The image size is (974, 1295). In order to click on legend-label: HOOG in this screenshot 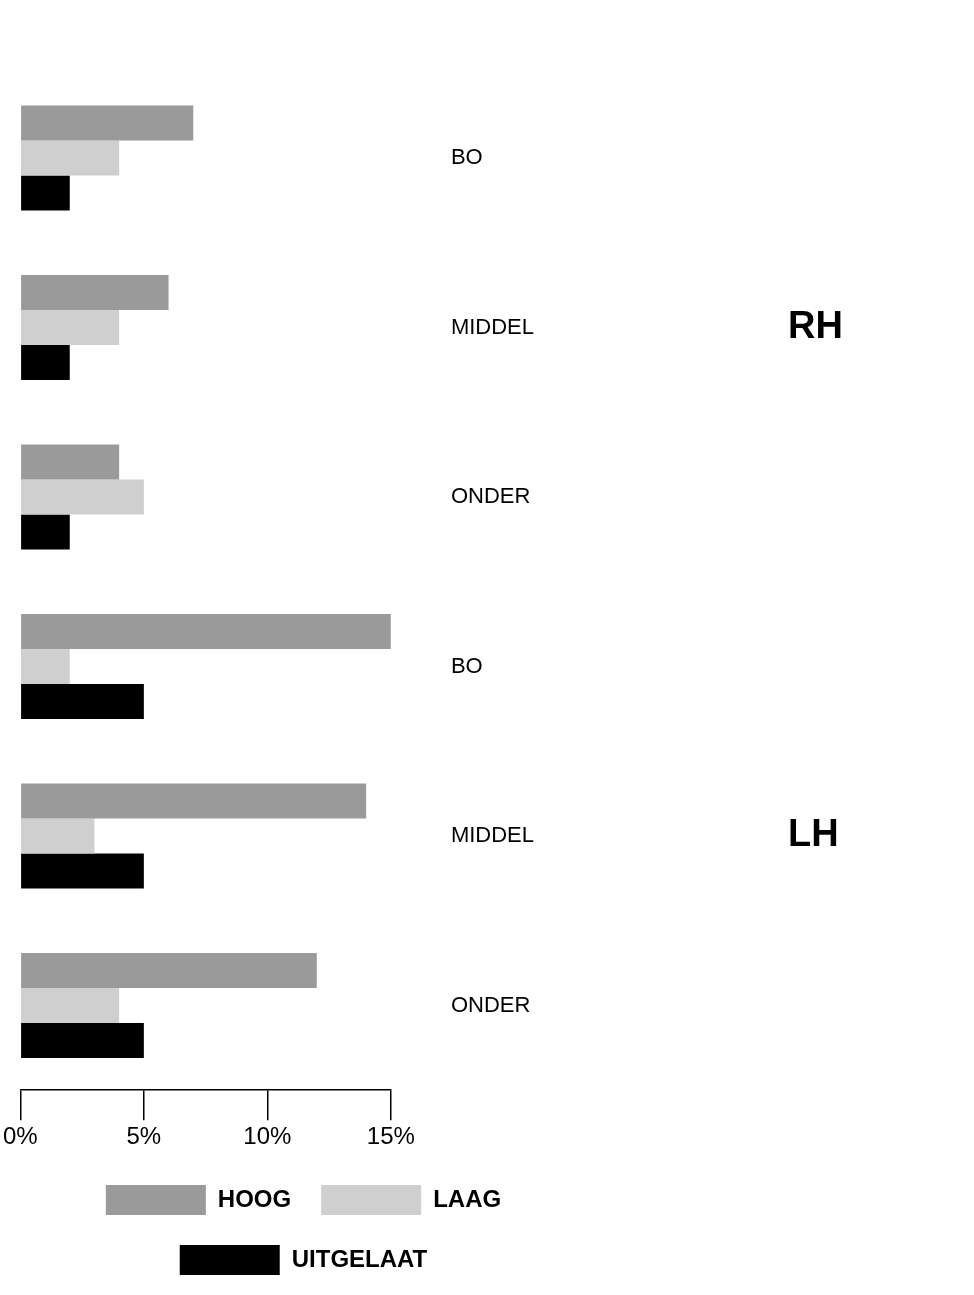, I will do `click(254, 1198)`.